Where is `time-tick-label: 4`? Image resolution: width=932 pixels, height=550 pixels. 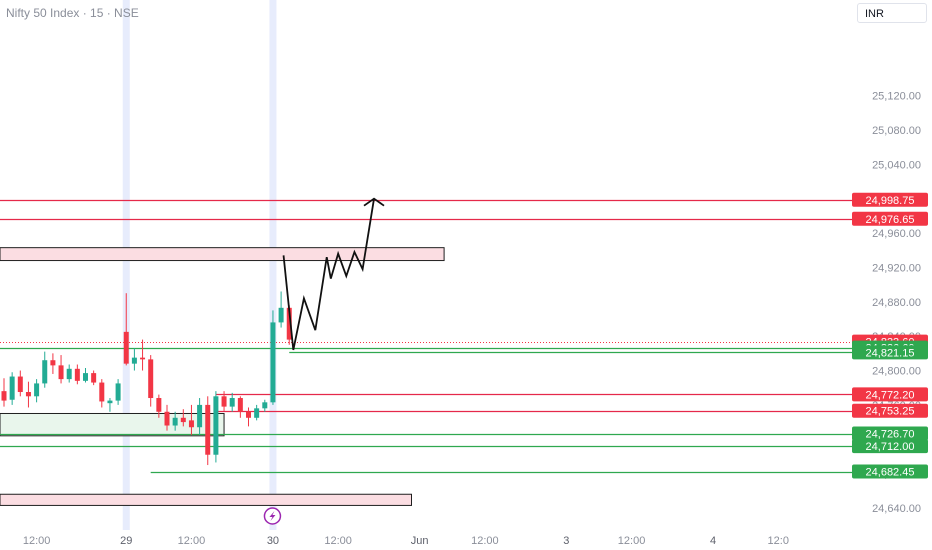 time-tick-label: 4 is located at coordinates (713, 541).